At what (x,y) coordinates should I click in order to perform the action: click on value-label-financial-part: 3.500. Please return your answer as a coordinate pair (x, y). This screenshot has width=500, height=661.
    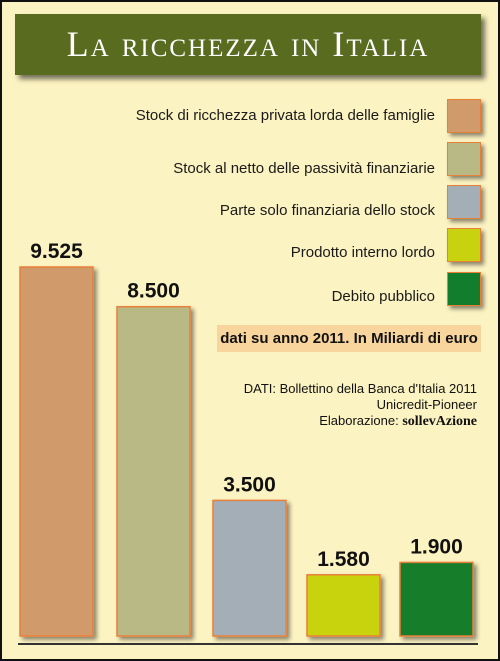
    Looking at the image, I should click on (249, 484).